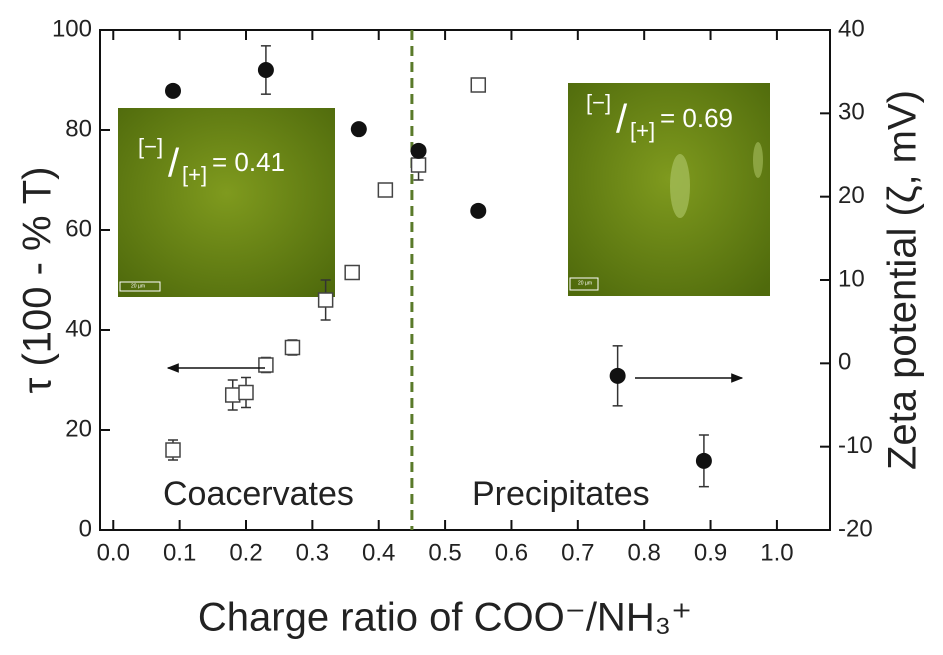  I want to click on inset-left: [−] / [+] = 0.41 20 µm, so click(226, 202).